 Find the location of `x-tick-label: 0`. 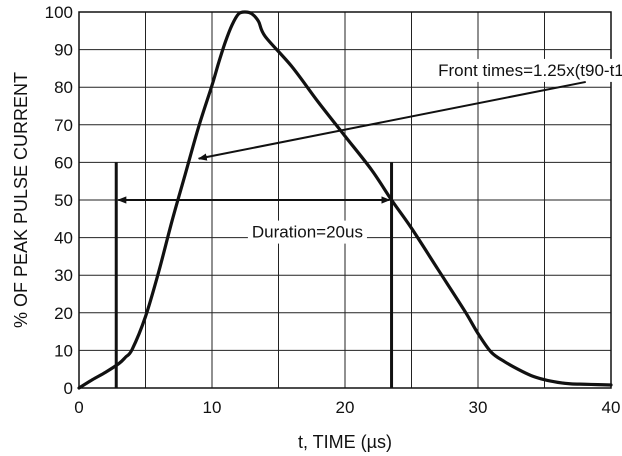

x-tick-label: 0 is located at coordinates (78, 407).